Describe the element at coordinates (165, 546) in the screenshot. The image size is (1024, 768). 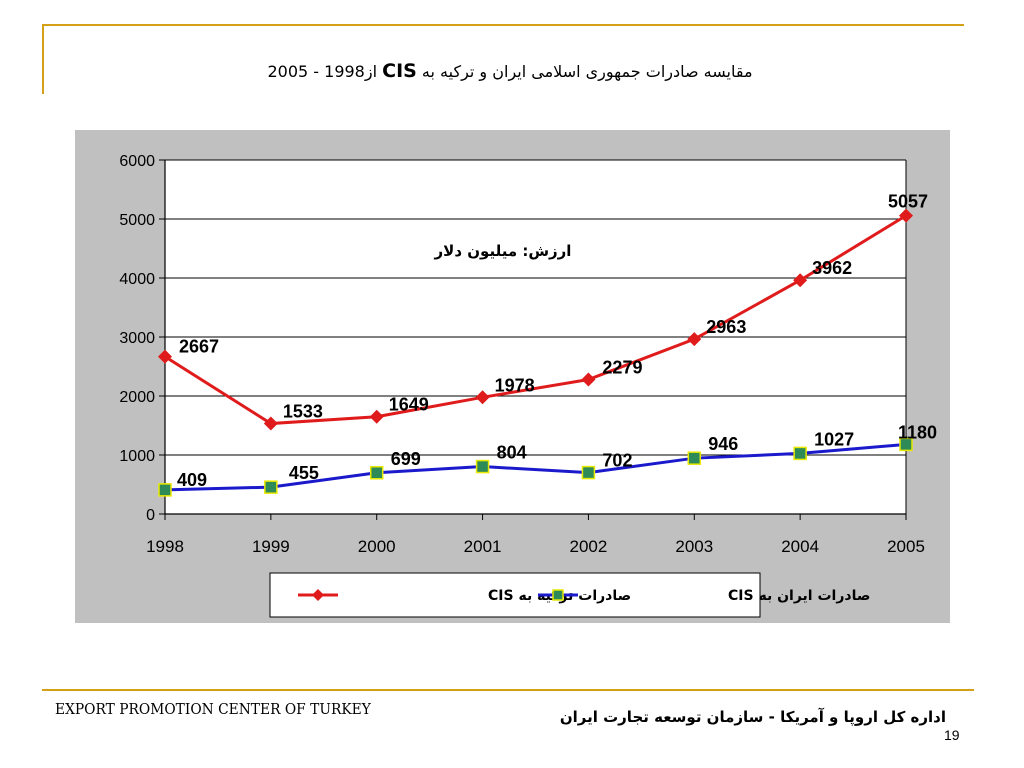
I see `x-tick-label: 1998` at that location.